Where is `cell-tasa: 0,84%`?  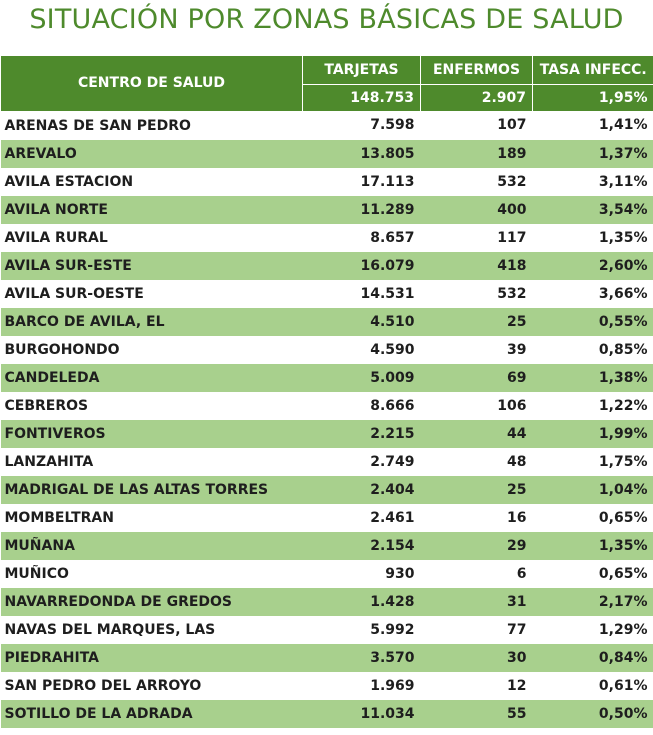
cell-tasa: 0,84% is located at coordinates (592, 657).